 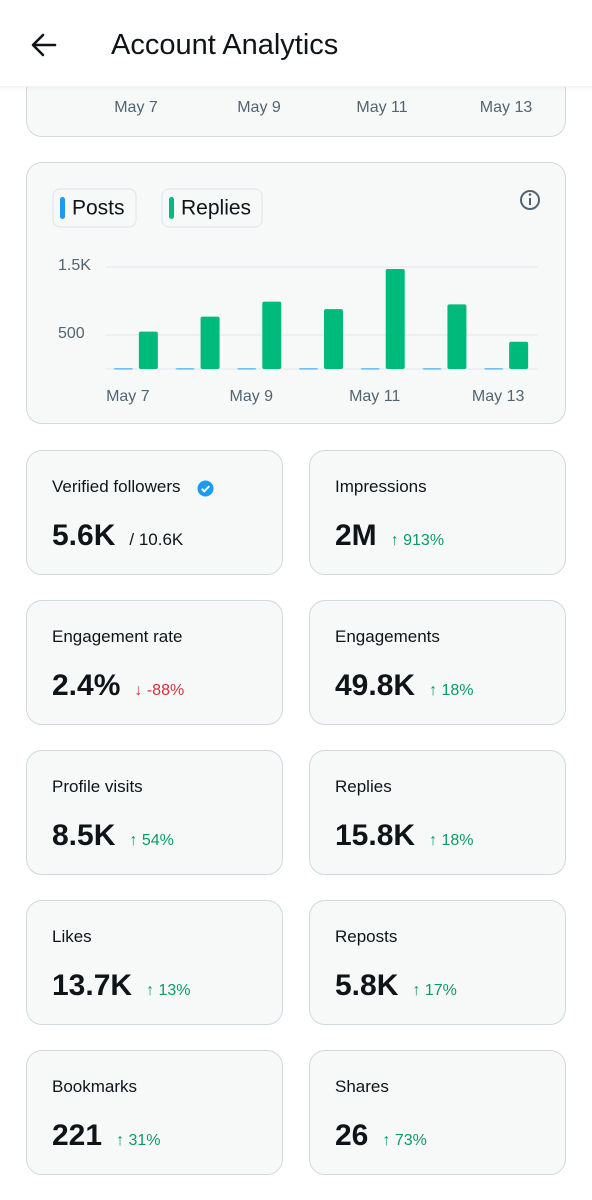 I want to click on stat-row: 2.4% ↓ -88%, so click(x=118, y=686).